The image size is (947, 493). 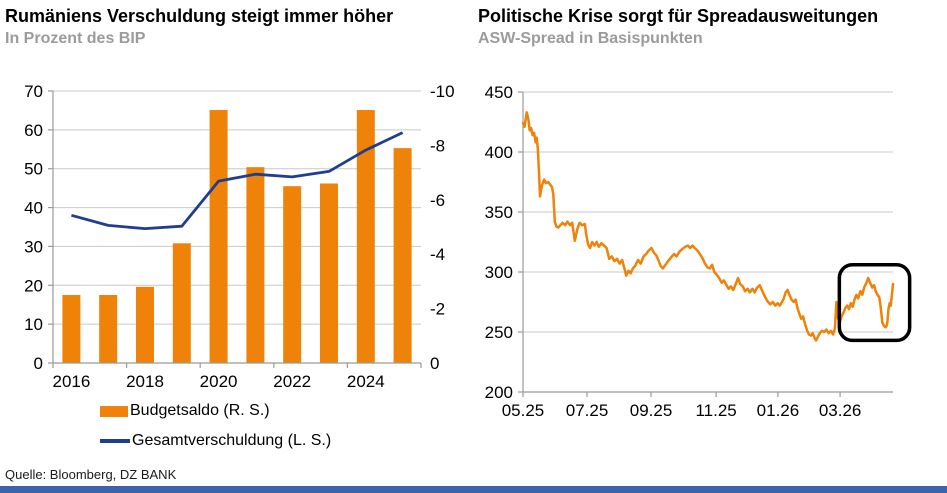 What do you see at coordinates (437, 200) in the screenshot?
I see `svg-text: -6` at bounding box center [437, 200].